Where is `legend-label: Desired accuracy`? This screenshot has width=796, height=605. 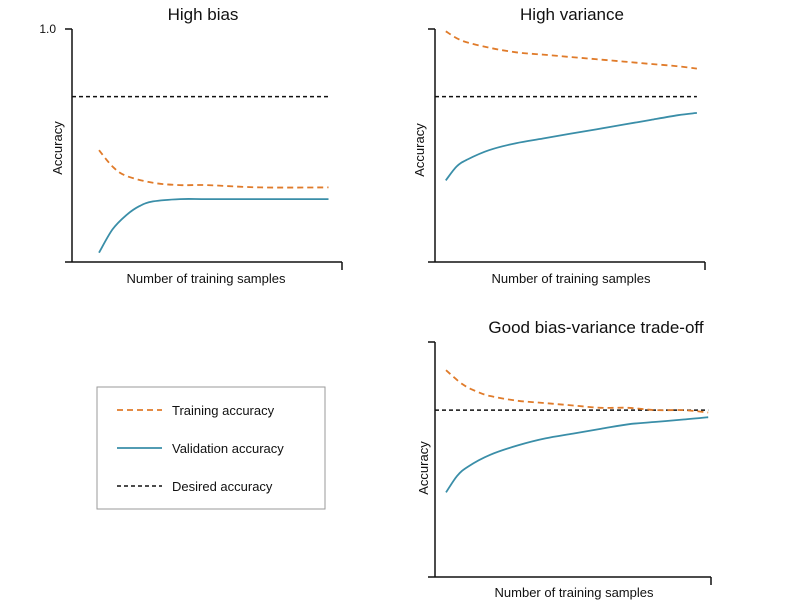 legend-label: Desired accuracy is located at coordinates (222, 486).